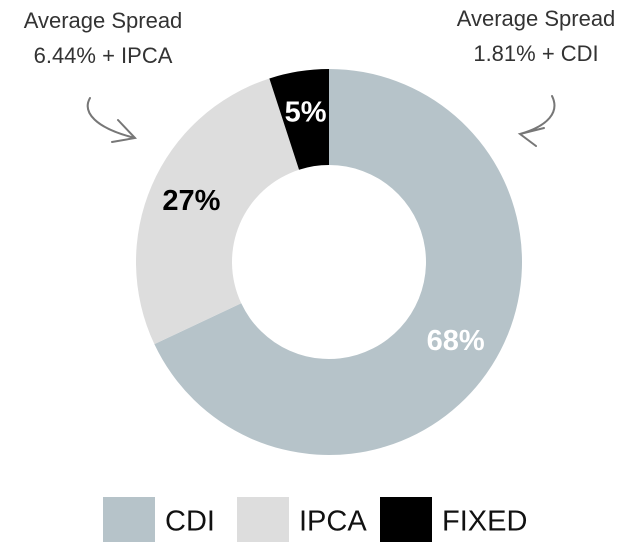  I want to click on data-label: 5%, so click(306, 113).